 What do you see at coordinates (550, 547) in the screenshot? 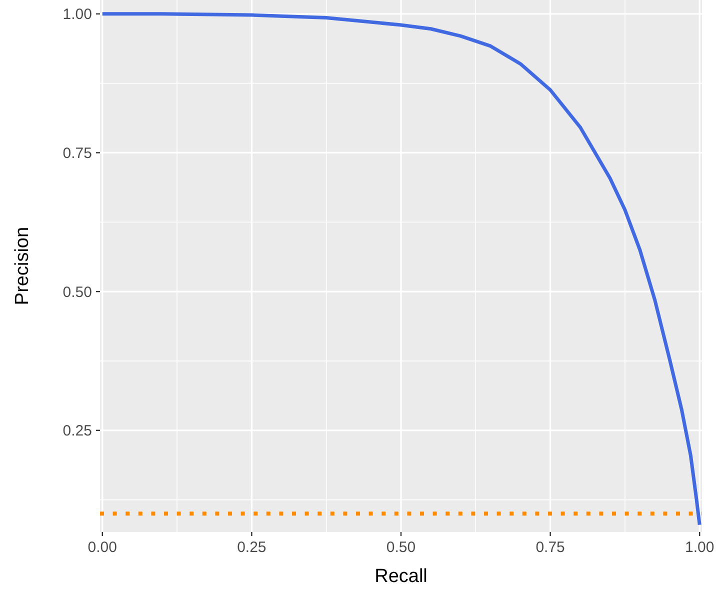
I see `x-tick-label: 0.75` at bounding box center [550, 547].